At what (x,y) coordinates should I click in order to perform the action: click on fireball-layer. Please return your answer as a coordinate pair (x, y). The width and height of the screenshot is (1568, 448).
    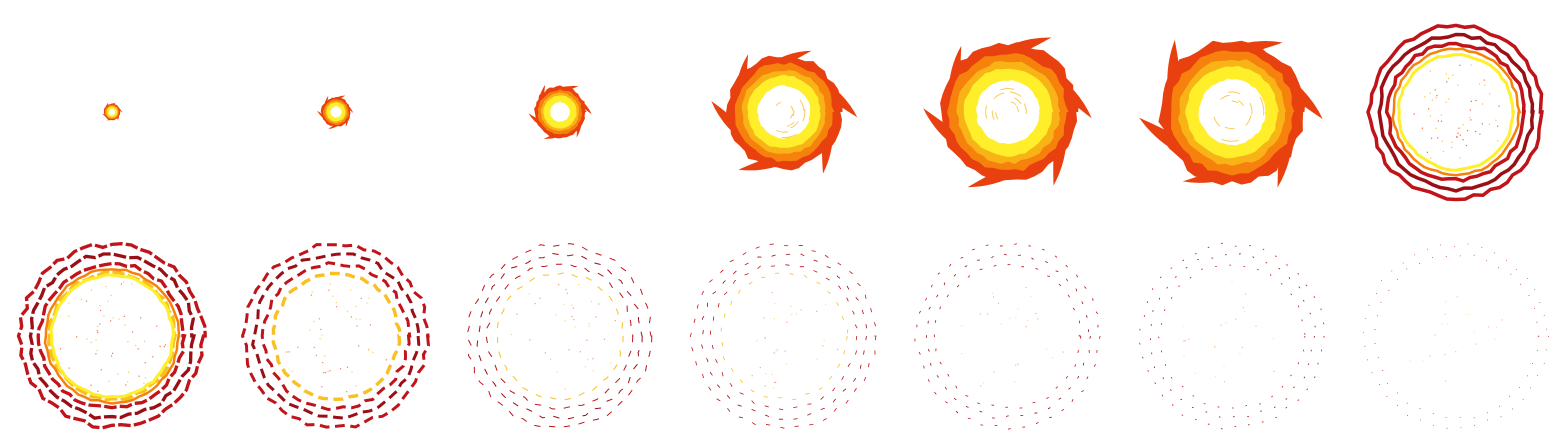
    Looking at the image, I should click on (336, 112).